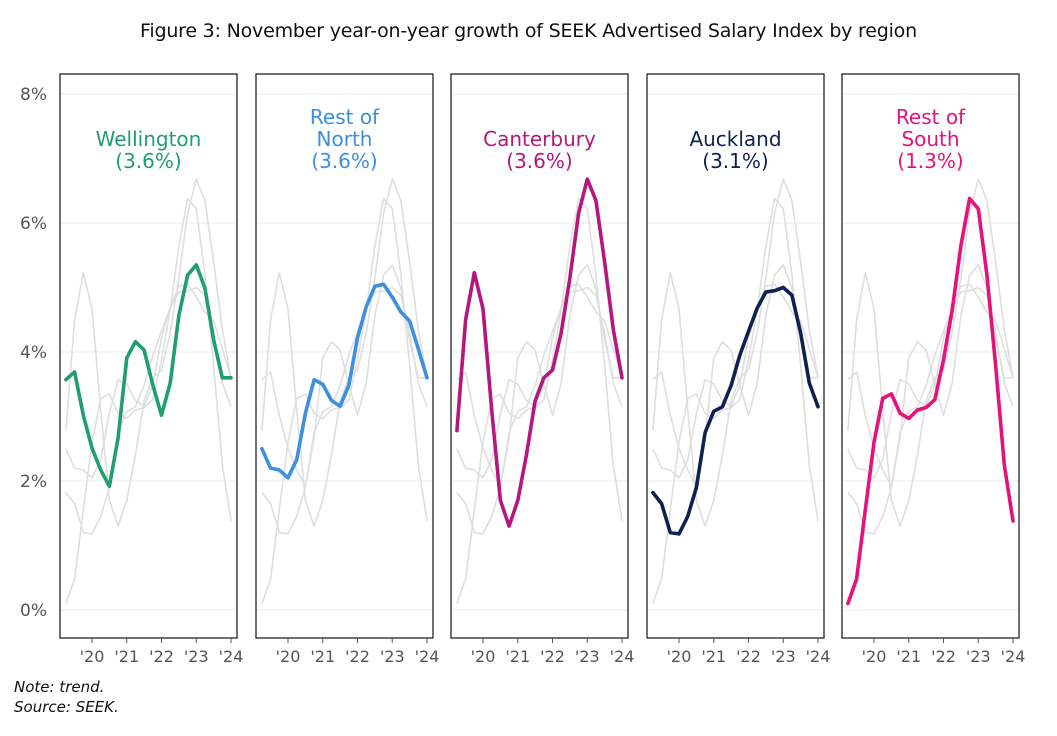 This screenshot has width=1057, height=736. Describe the element at coordinates (735, 161) in the screenshot. I see `panel-label-value: (3.1%)` at that location.